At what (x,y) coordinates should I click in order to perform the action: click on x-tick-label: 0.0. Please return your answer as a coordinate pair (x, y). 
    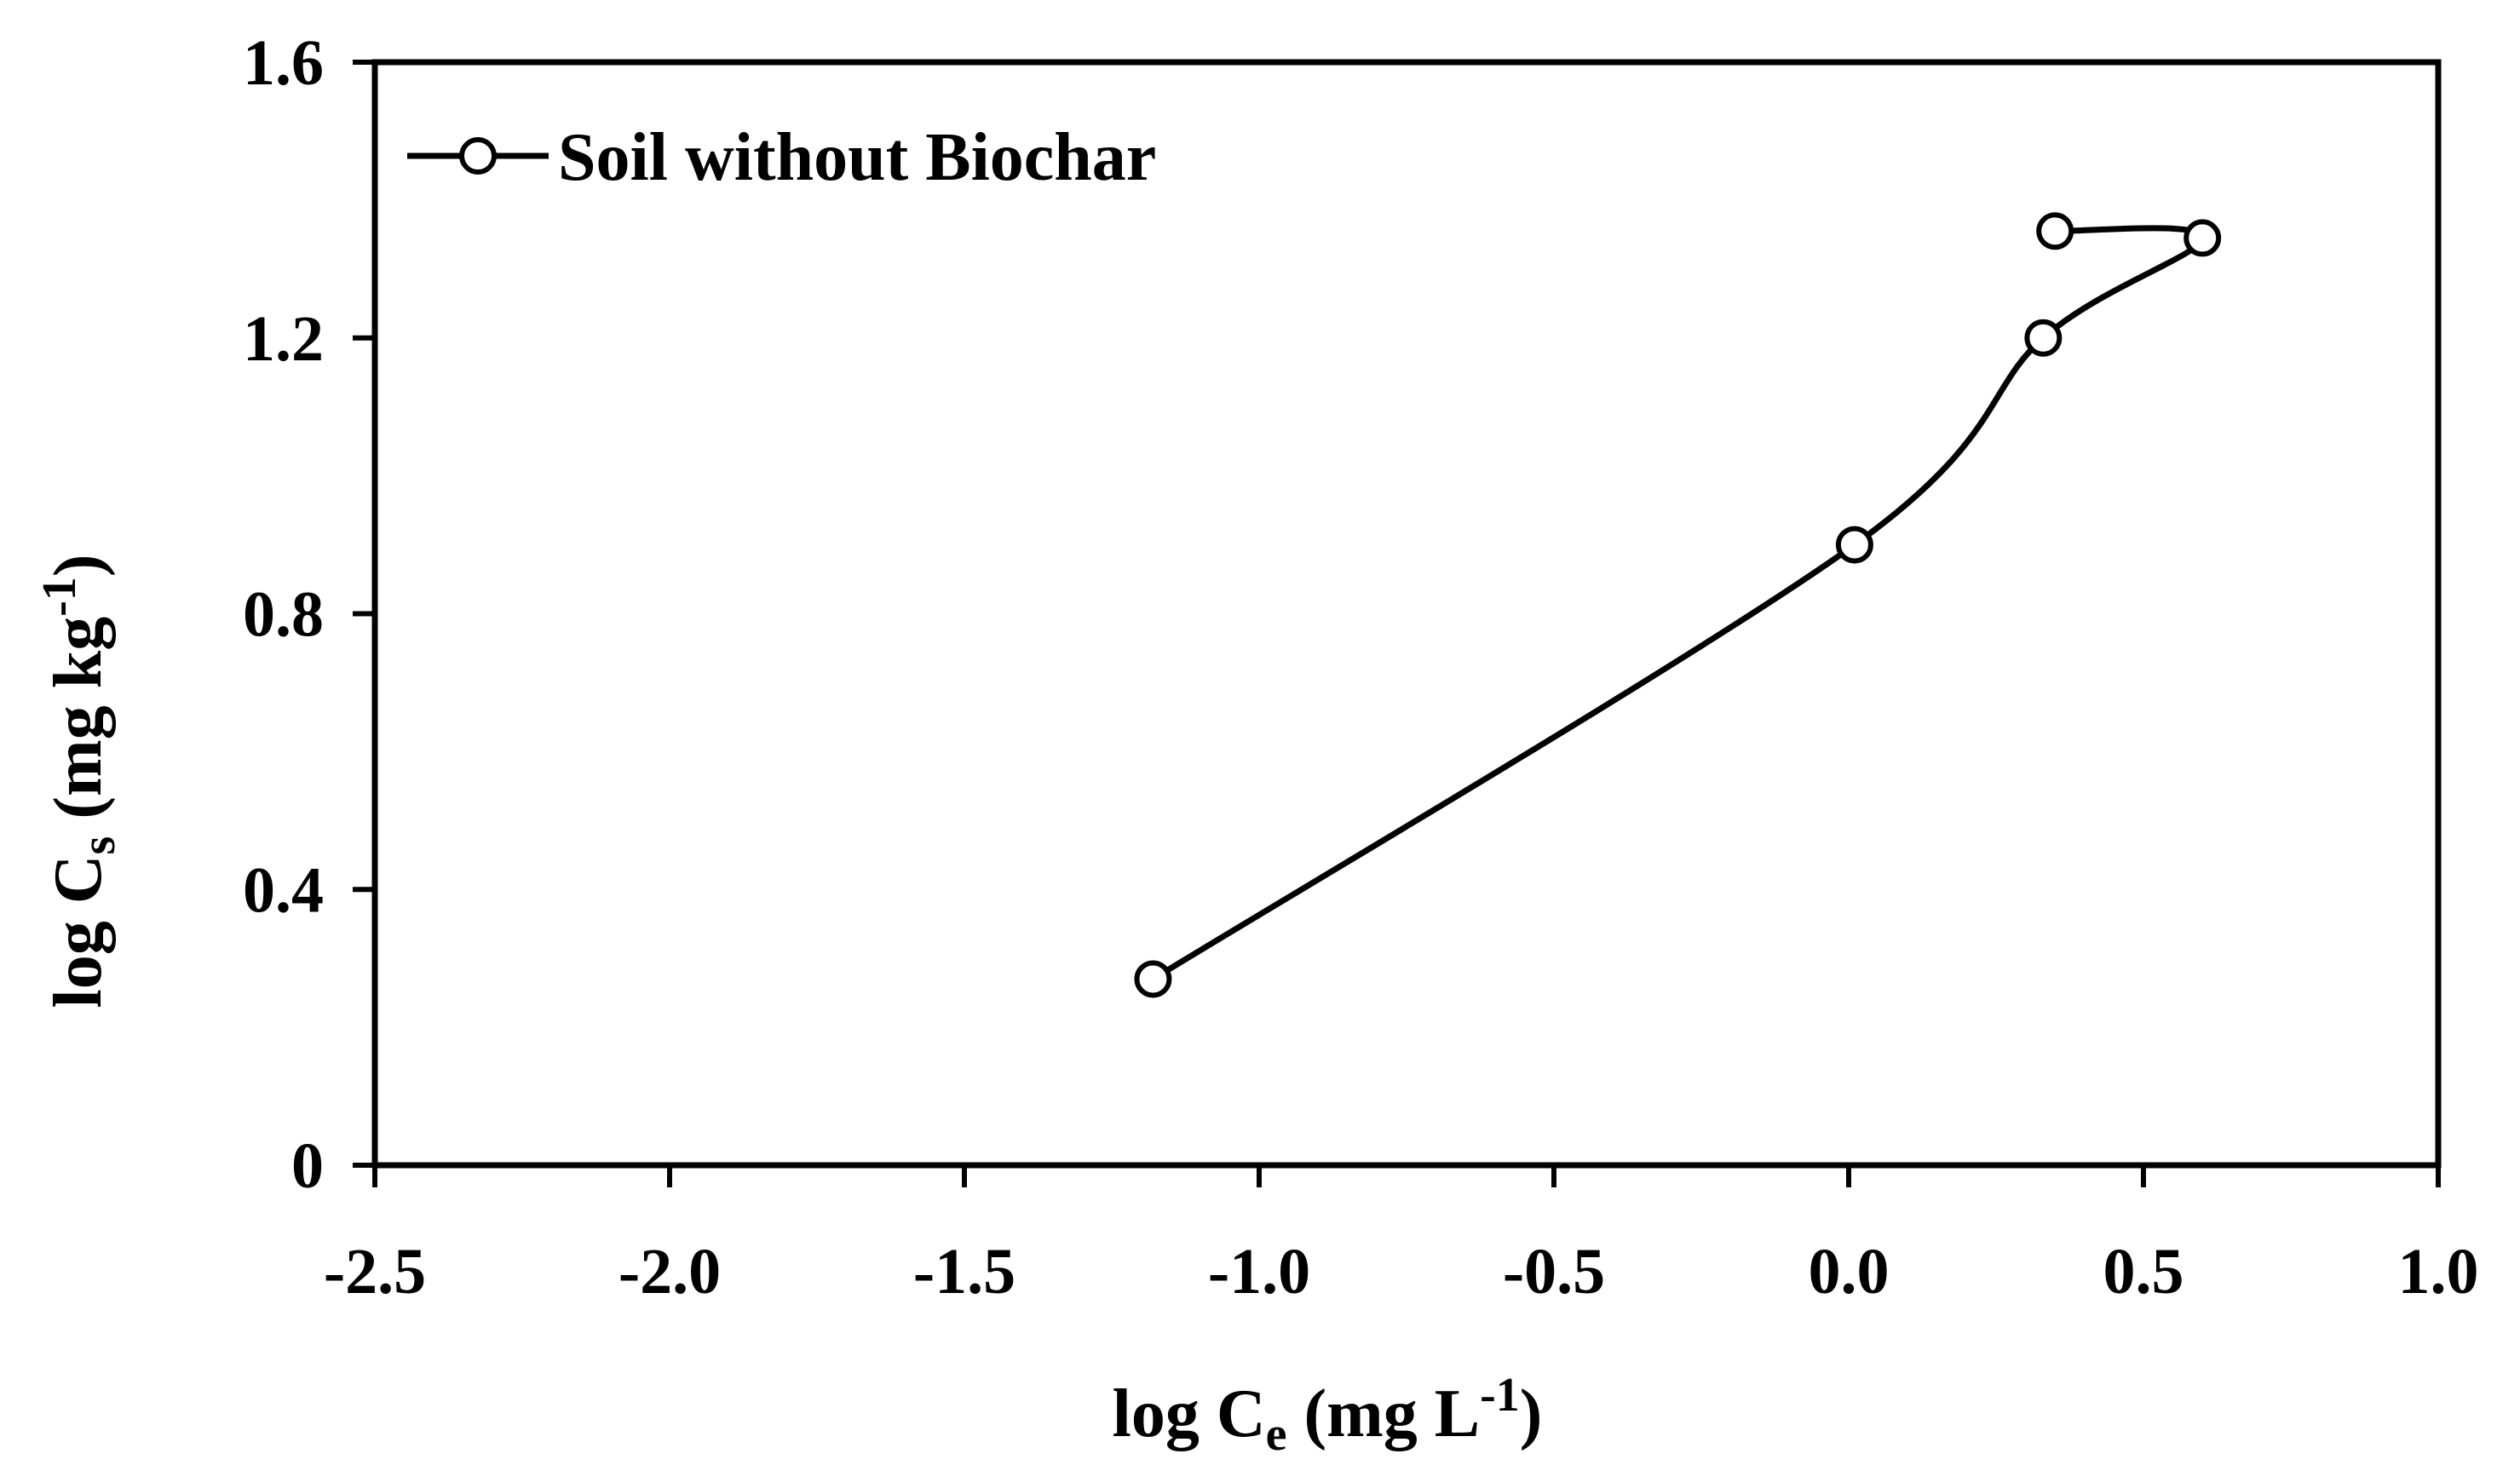
    Looking at the image, I should click on (1850, 1271).